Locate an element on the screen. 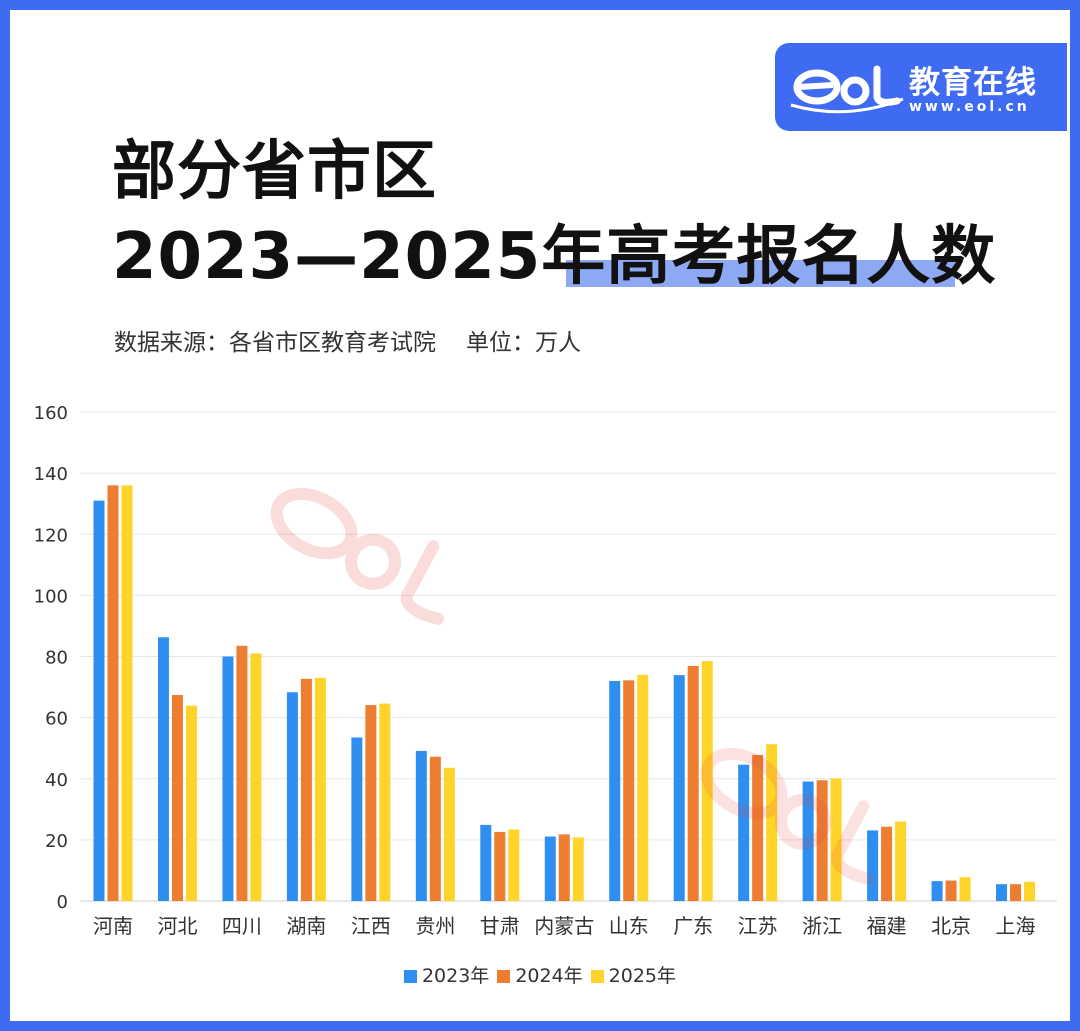 Image resolution: width=1080 pixels, height=1031 pixels. x-tick-label: 北京 is located at coordinates (951, 926).